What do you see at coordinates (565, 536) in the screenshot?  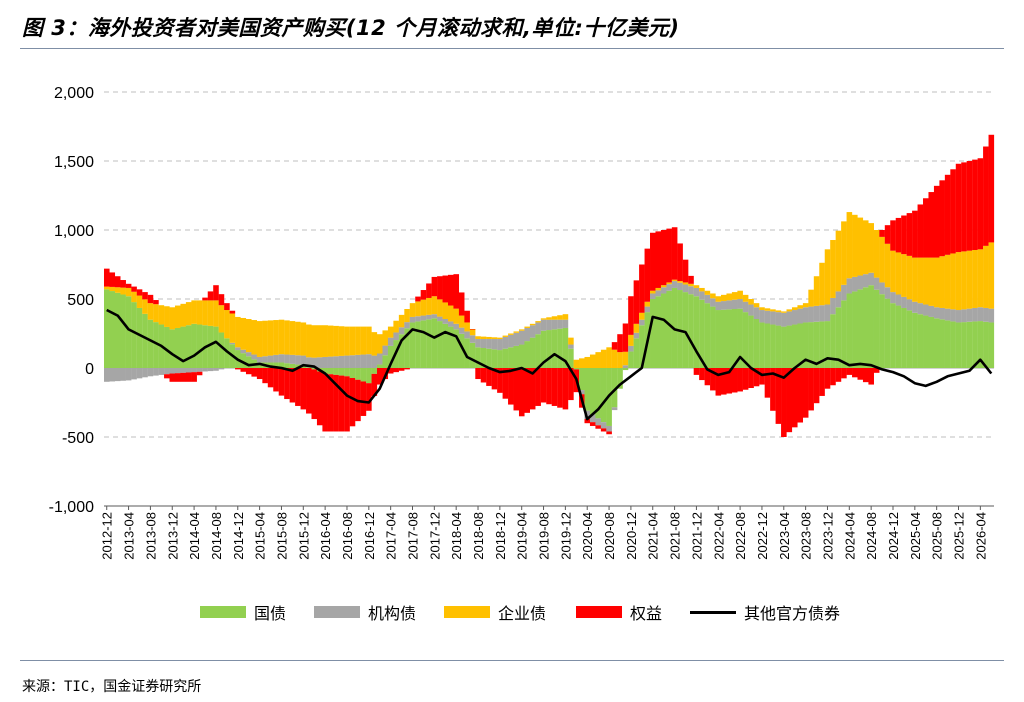 I see `x-tick-label: 2019-12` at bounding box center [565, 536].